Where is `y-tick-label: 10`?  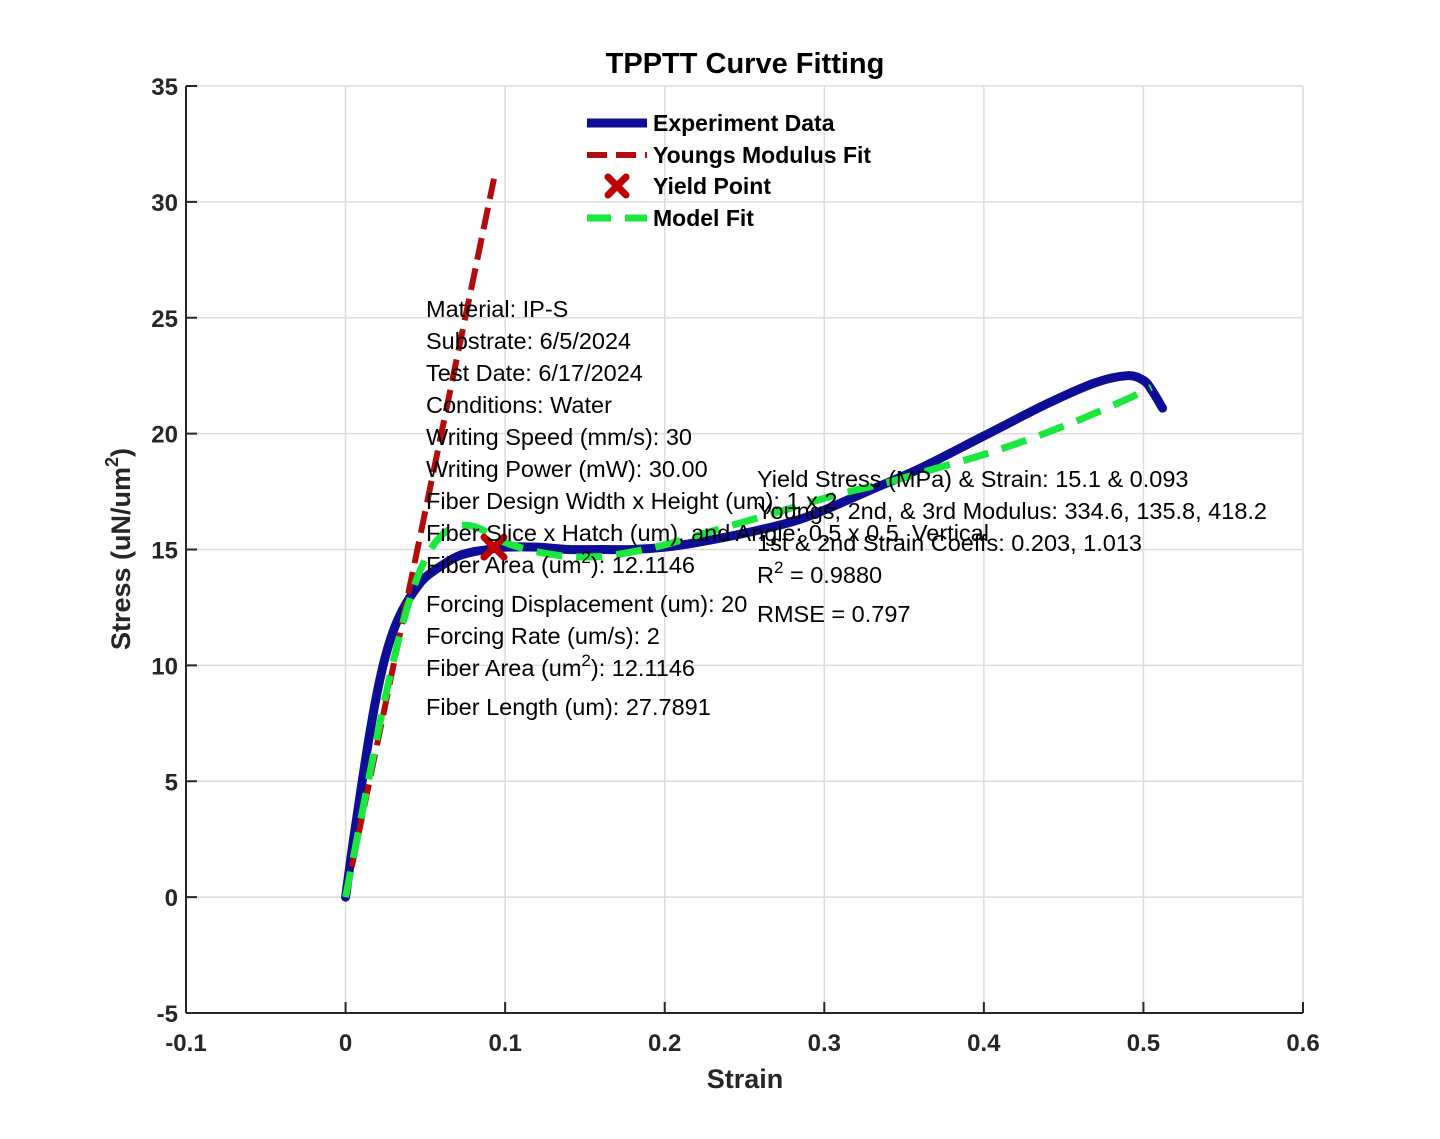
y-tick-label: 10 is located at coordinates (164, 666).